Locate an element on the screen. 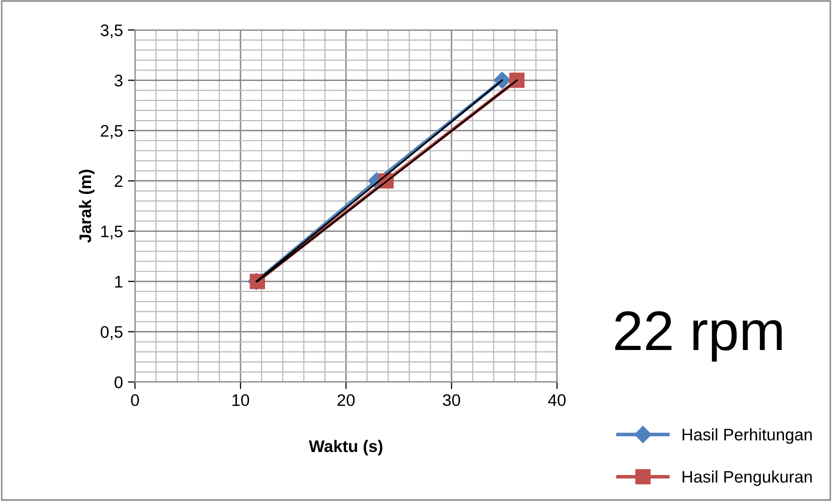 This screenshot has width=832, height=501. y-tick-label: 3,5 is located at coordinates (111, 31).